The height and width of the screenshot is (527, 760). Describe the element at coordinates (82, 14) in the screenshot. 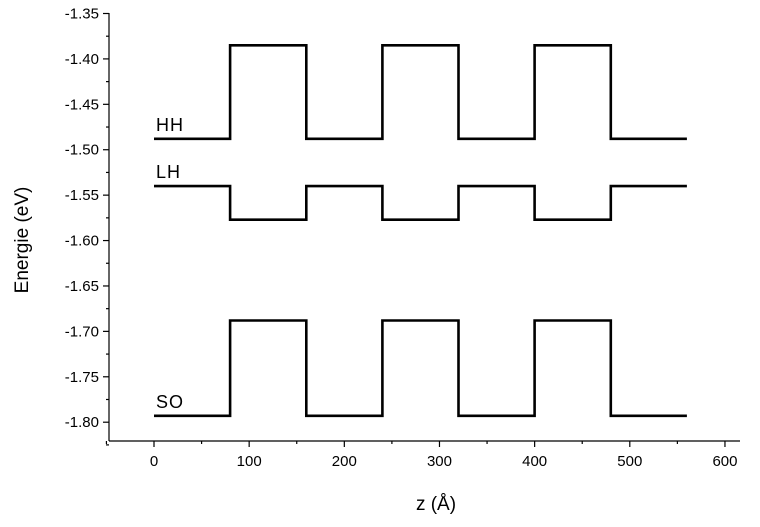

I see `y-tick-label: -1.35` at that location.